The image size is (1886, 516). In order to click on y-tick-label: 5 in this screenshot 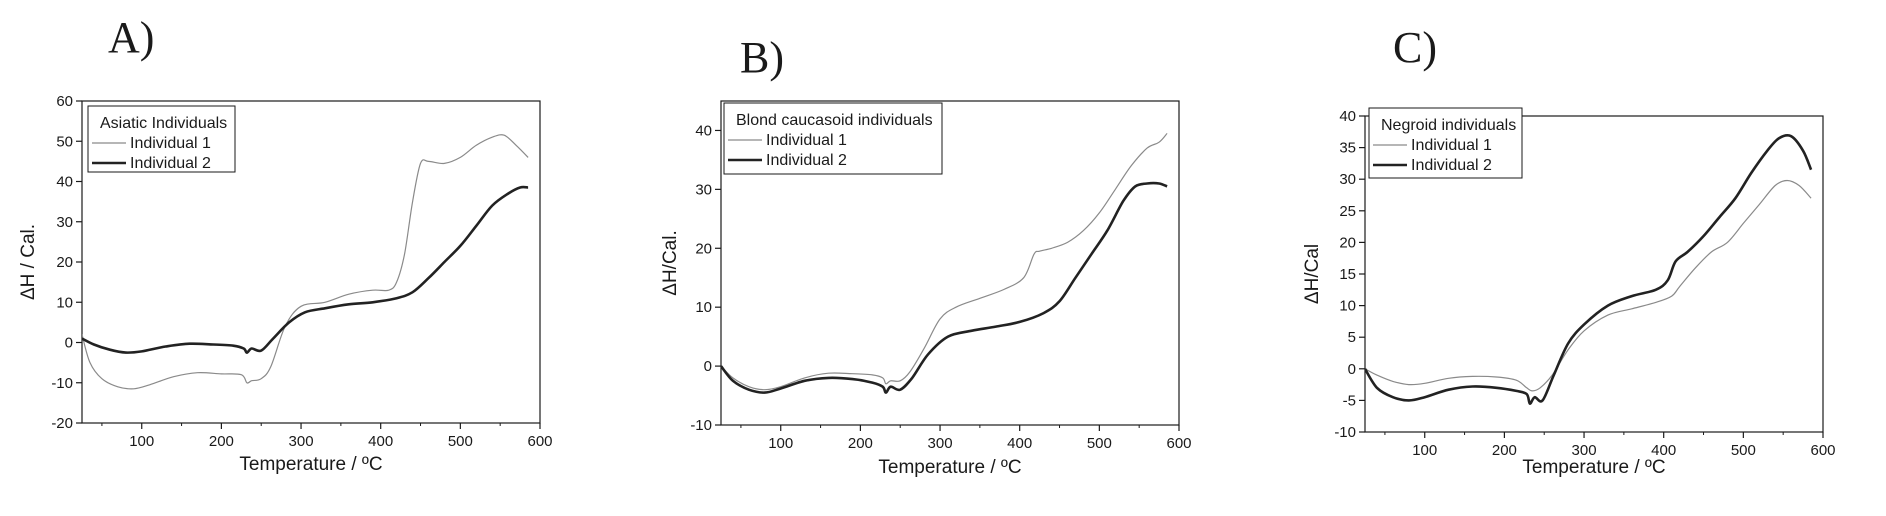, I will do `click(1352, 337)`.